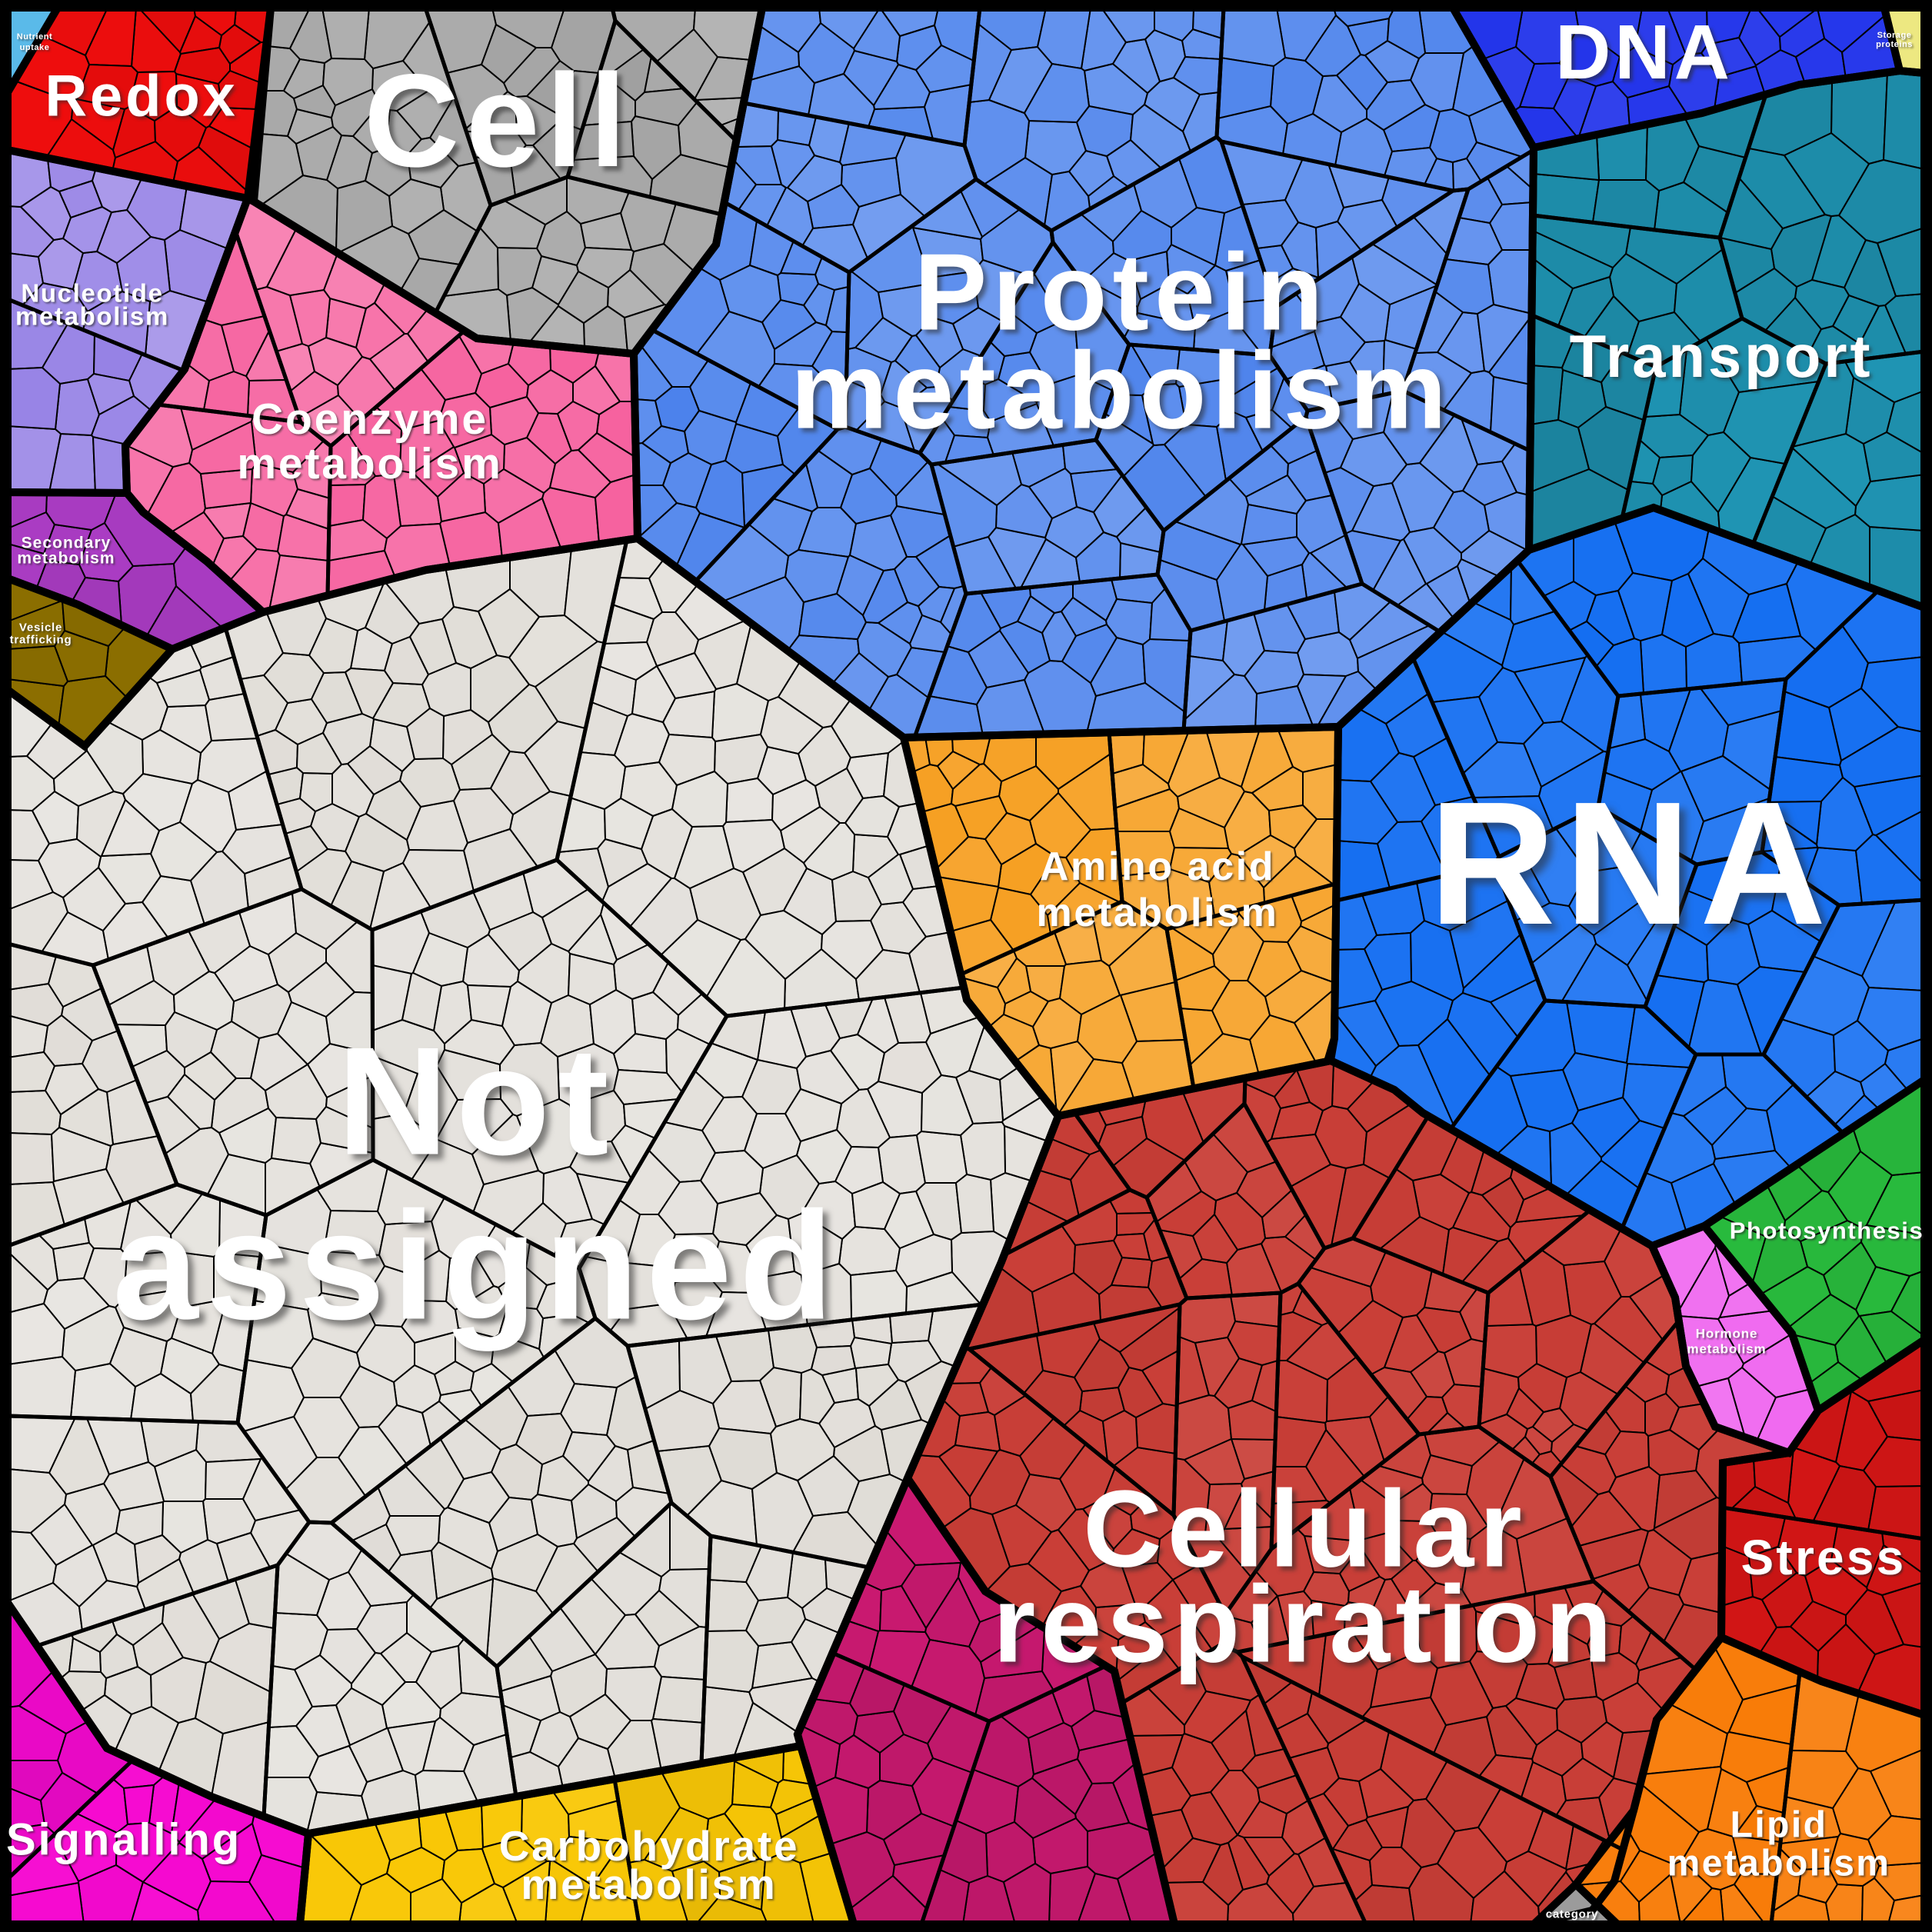 Image resolution: width=1932 pixels, height=1932 pixels. I want to click on svg-text: Cellular, so click(1305, 1529).